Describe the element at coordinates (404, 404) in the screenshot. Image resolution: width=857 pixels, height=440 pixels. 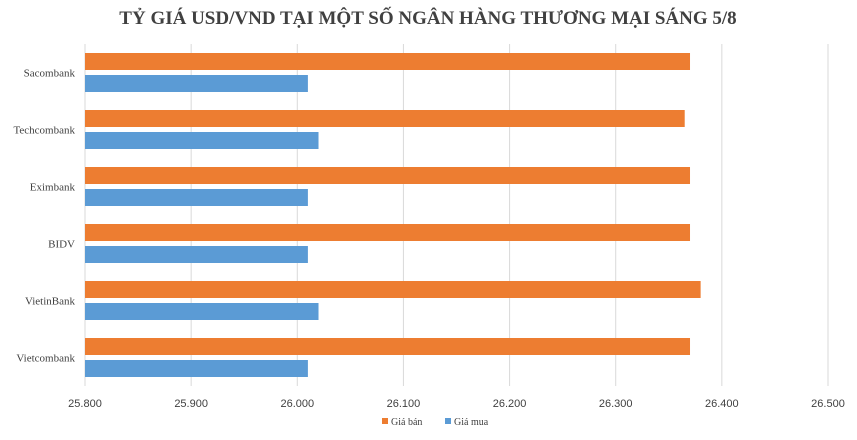
I see `x-tick-label-3: 26.100` at that location.